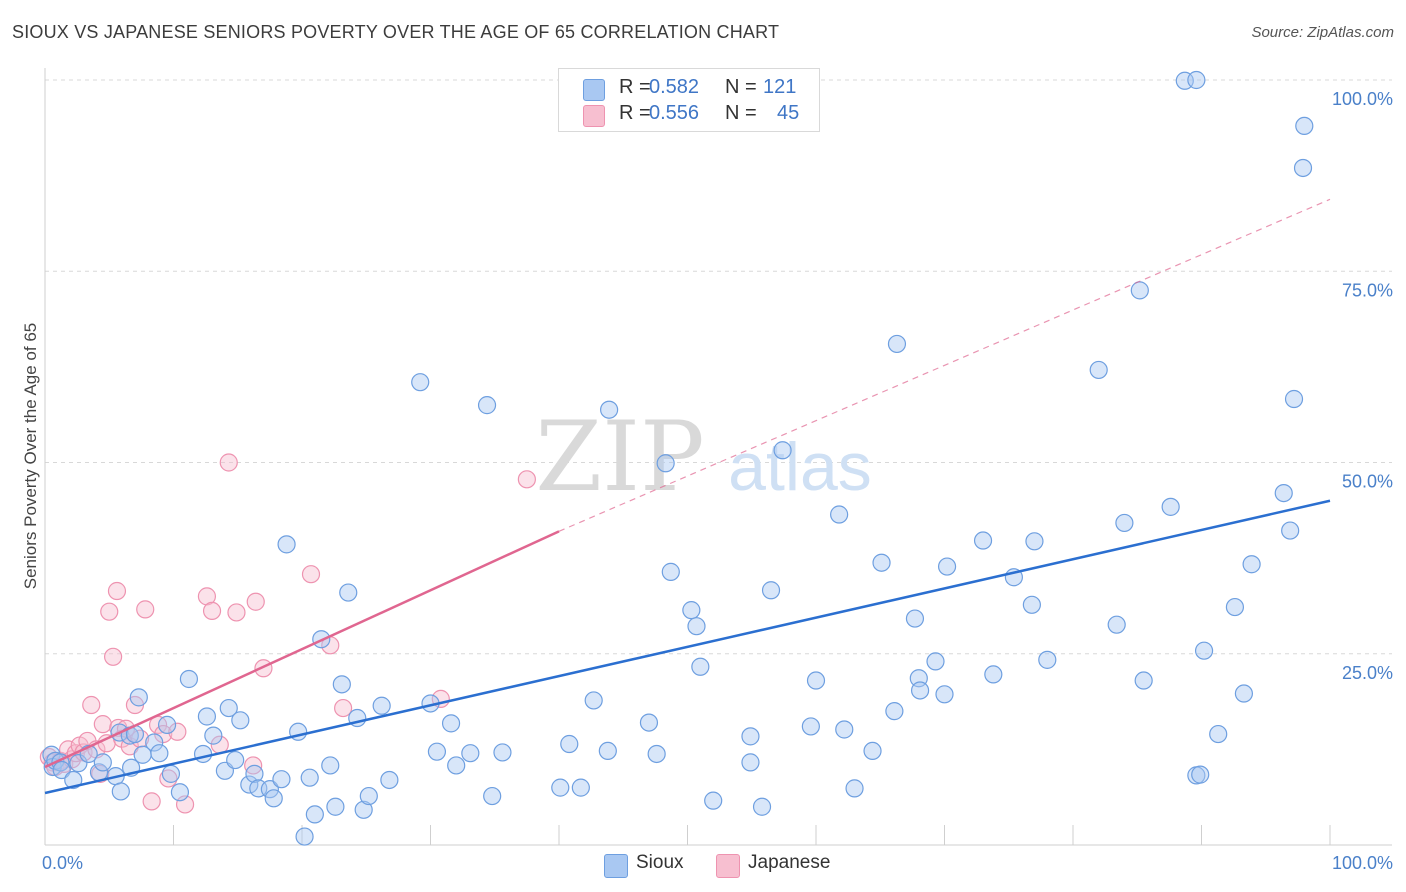 Image resolution: width=1406 pixels, height=892 pixels. What do you see at coordinates (1362, 863) in the screenshot?
I see `x-tick-label-max: 100.0%` at bounding box center [1362, 863].